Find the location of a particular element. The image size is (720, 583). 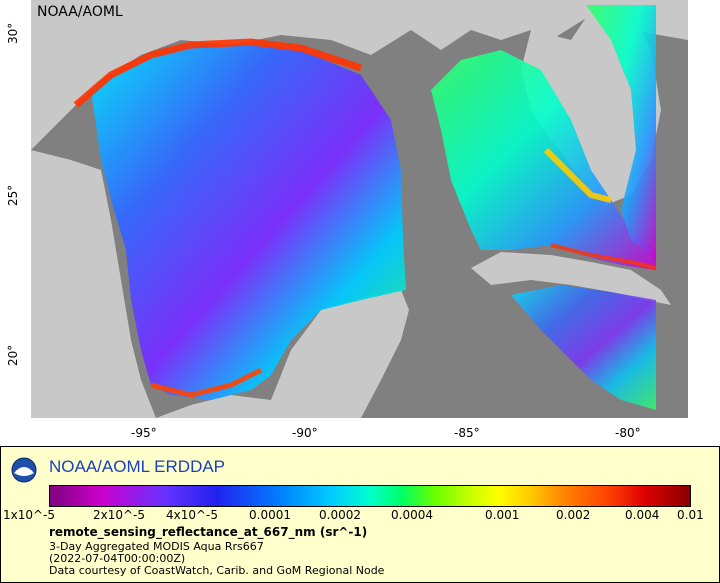

lon-tick-3: -85° is located at coordinates (467, 433).